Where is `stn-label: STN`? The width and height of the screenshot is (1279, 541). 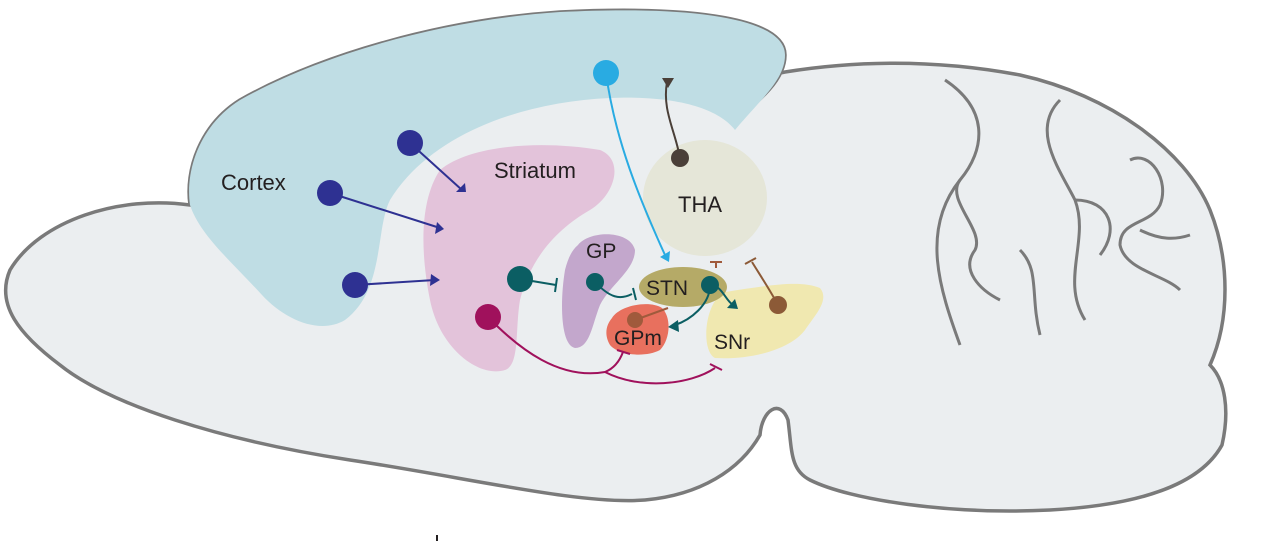
stn-label: STN is located at coordinates (667, 288).